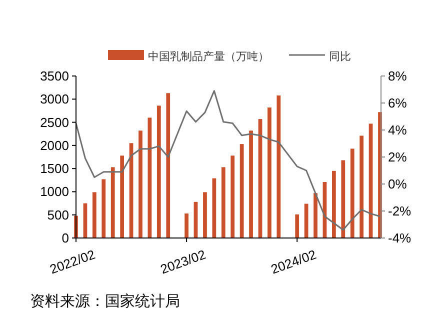 Image resolution: width=427 pixels, height=326 pixels. I want to click on y-tick-label: 0, so click(65, 238).